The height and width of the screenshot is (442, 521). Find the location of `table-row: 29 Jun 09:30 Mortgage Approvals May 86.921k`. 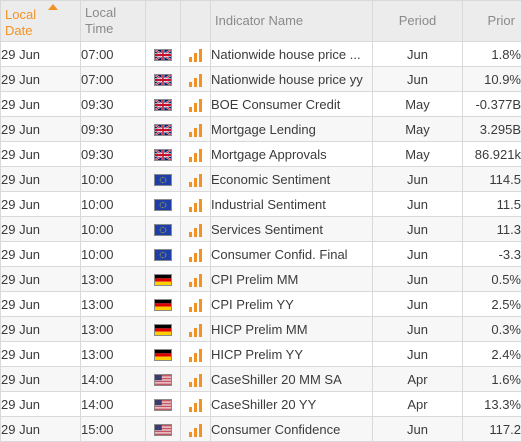

table-row: 29 Jun 09:30 Mortgage Approvals May 86.921k is located at coordinates (260, 154).